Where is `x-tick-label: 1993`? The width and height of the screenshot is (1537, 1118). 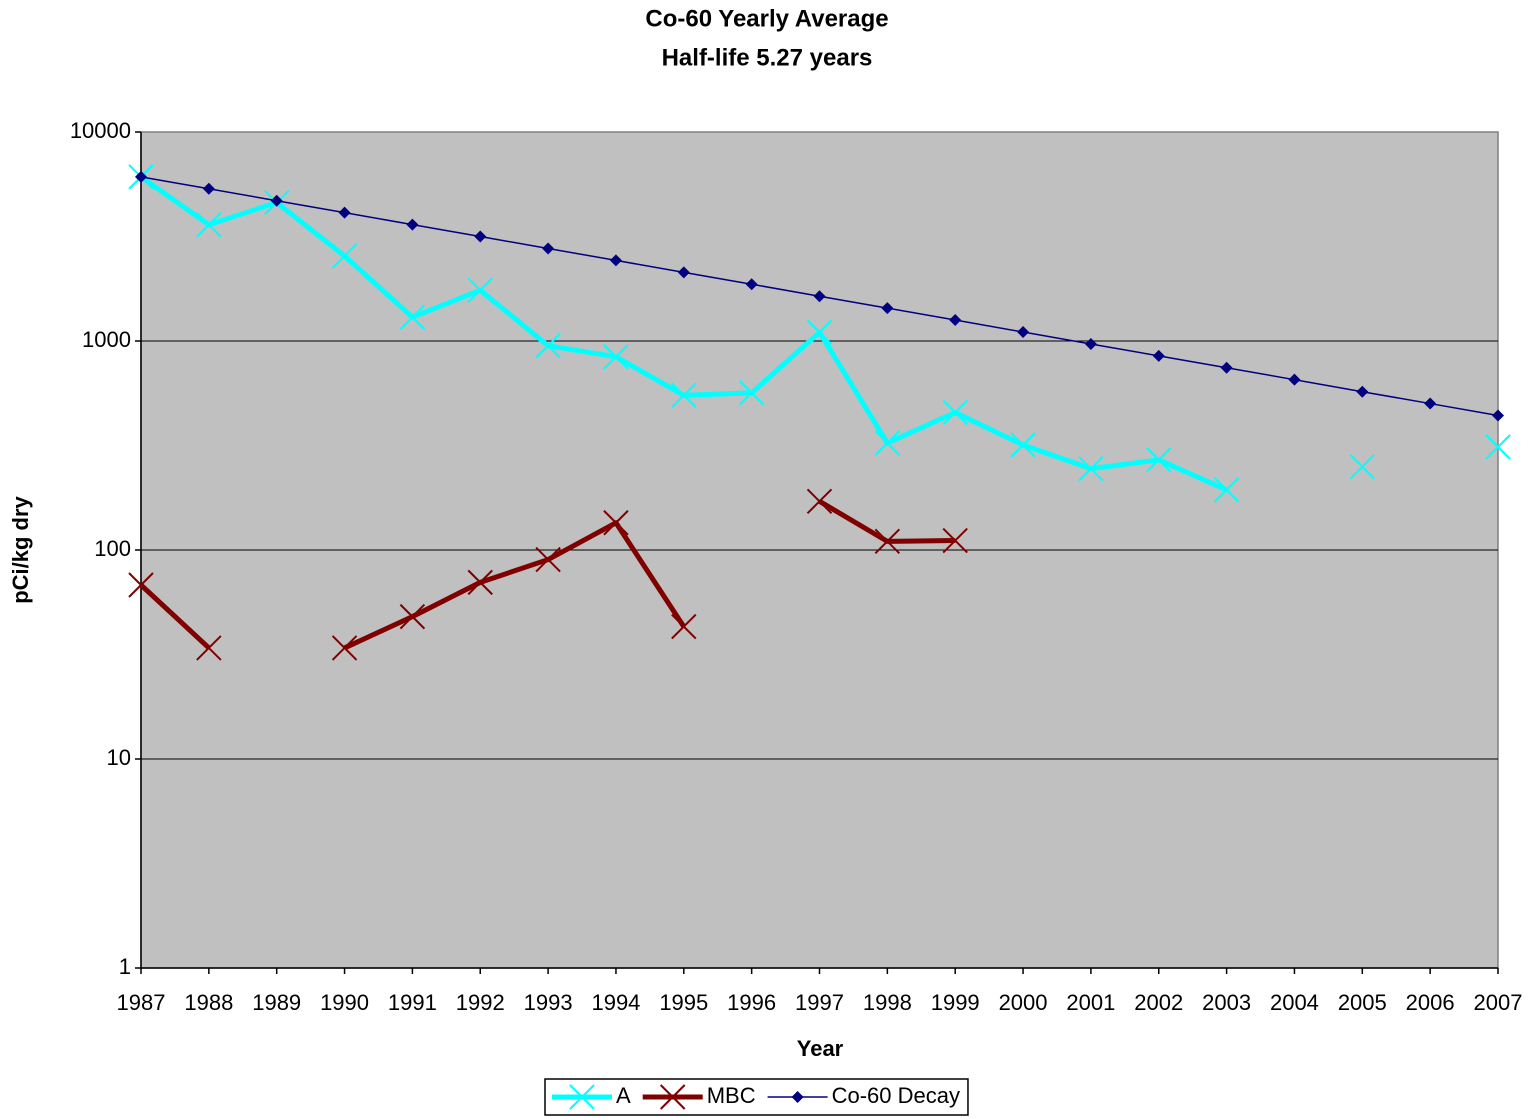
x-tick-label: 1993 is located at coordinates (548, 1002).